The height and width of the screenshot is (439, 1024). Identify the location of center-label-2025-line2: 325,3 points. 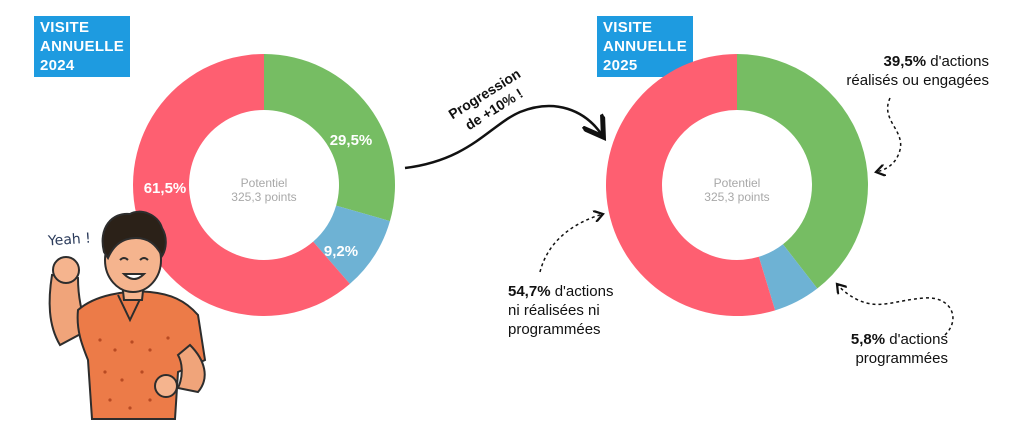
(736, 197).